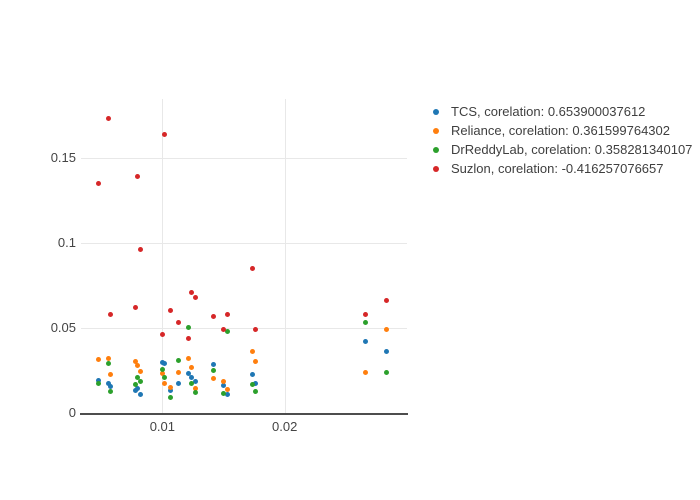  I want to click on legend-marker-tcs-icon, so click(436, 111).